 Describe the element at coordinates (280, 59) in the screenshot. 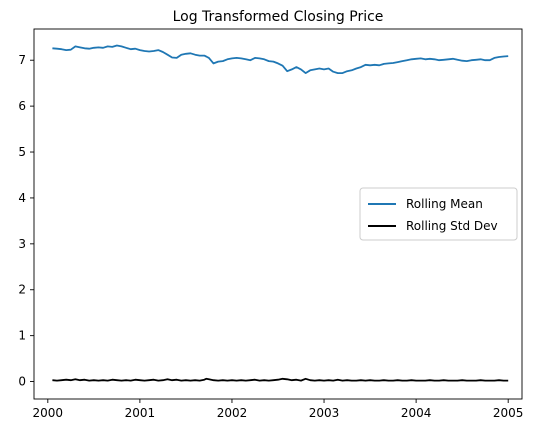

I see `series-line-rolling-mean` at that location.